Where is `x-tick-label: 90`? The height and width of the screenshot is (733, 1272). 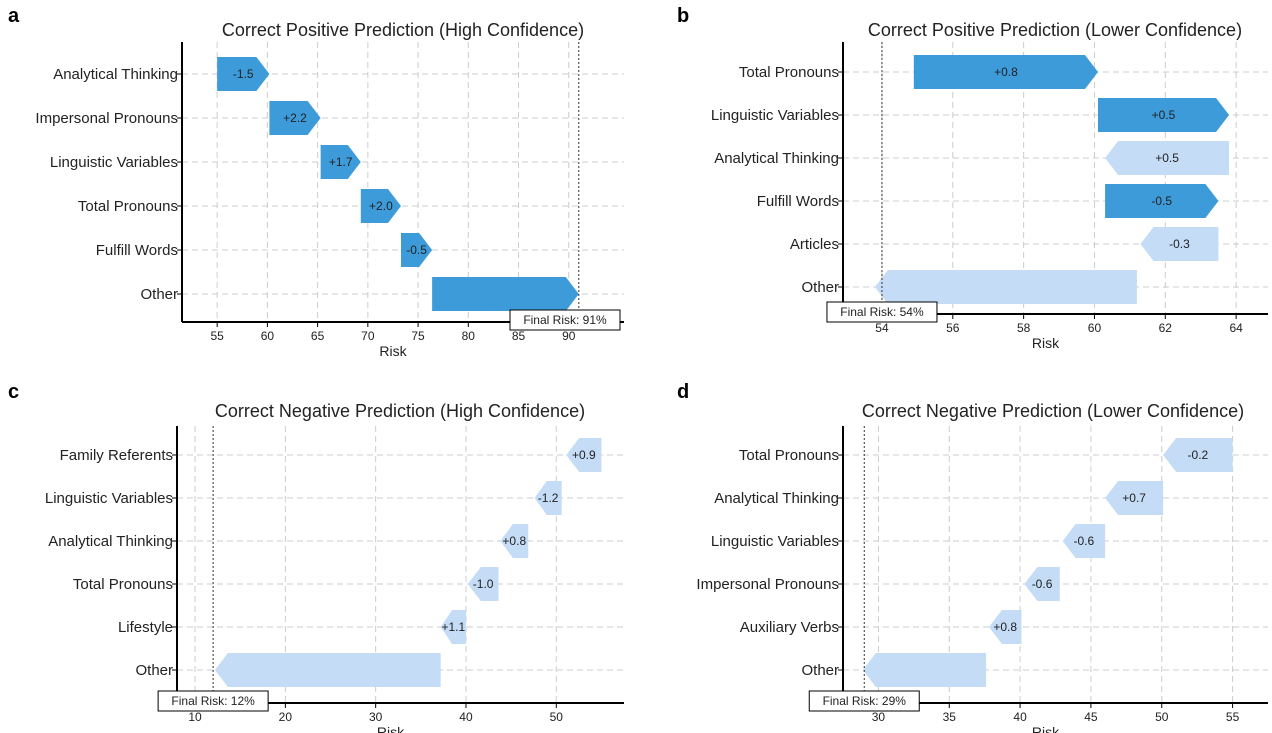 x-tick-label: 90 is located at coordinates (569, 336).